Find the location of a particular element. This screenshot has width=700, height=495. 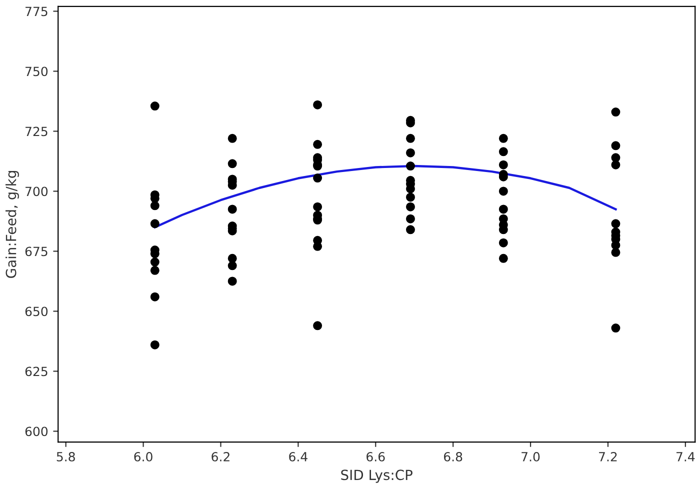

y-tick-label: 725 is located at coordinates (37, 131).